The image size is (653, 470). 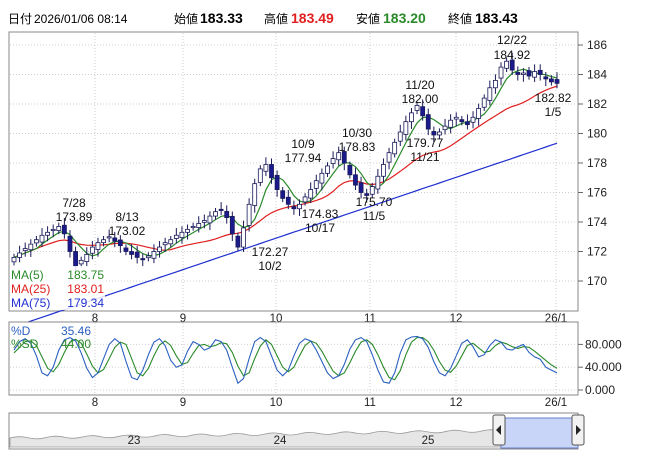 I want to click on annotation-line: 7/28, so click(x=74, y=203).